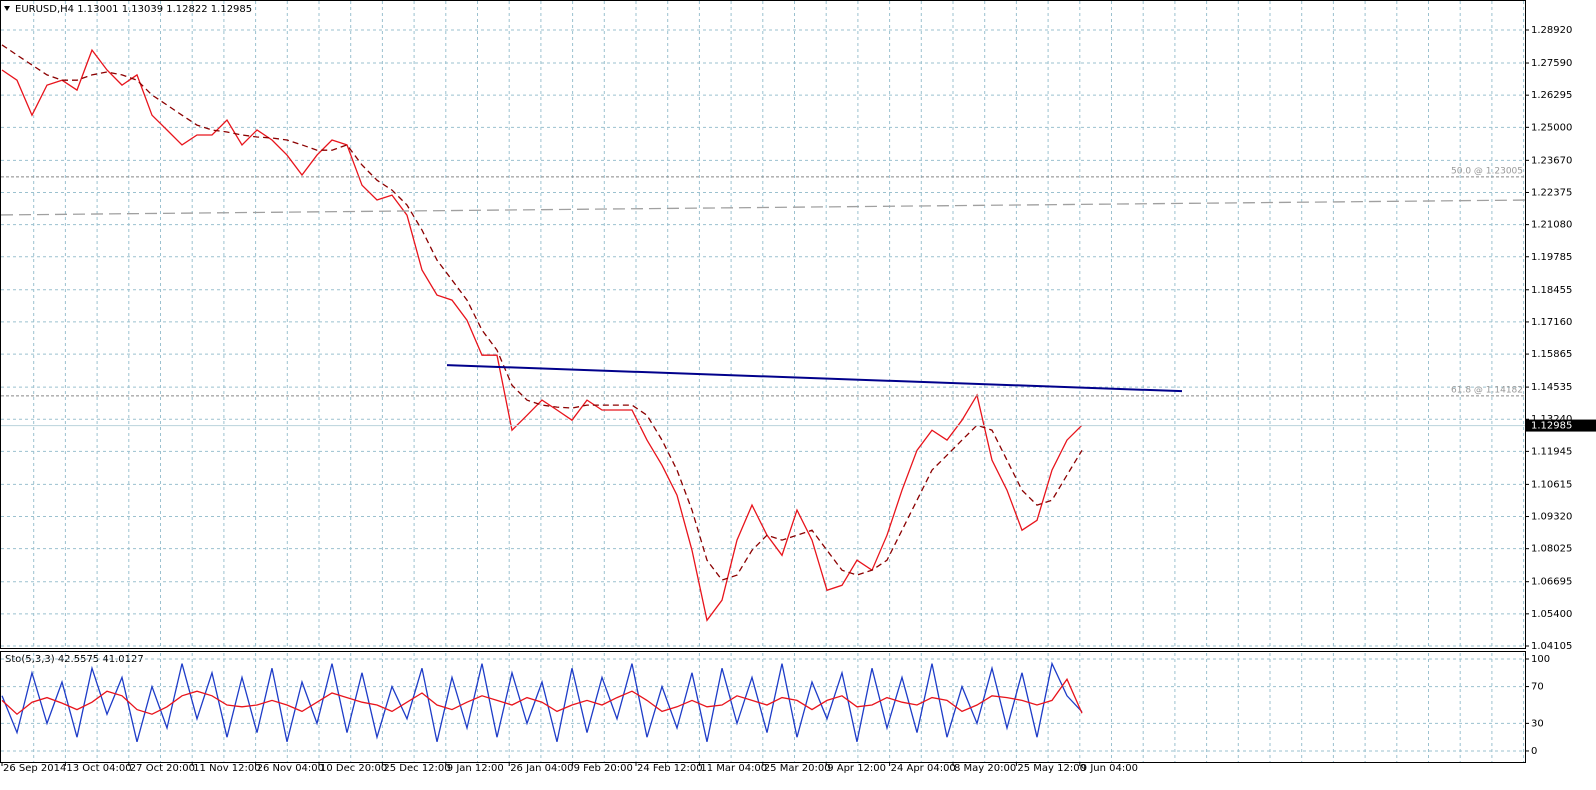 Image resolution: width=1596 pixels, height=790 pixels. What do you see at coordinates (1540, 659) in the screenshot?
I see `y-tick-label: 100` at bounding box center [1540, 659].